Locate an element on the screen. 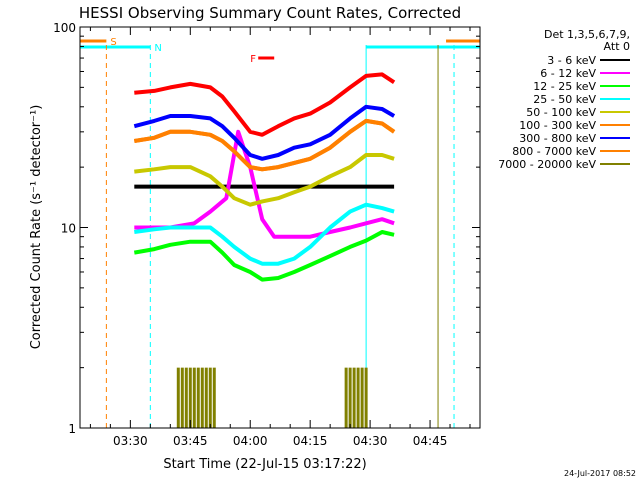  footer-timestamp: 24-Jul-2017 08:52 is located at coordinates (600, 473).